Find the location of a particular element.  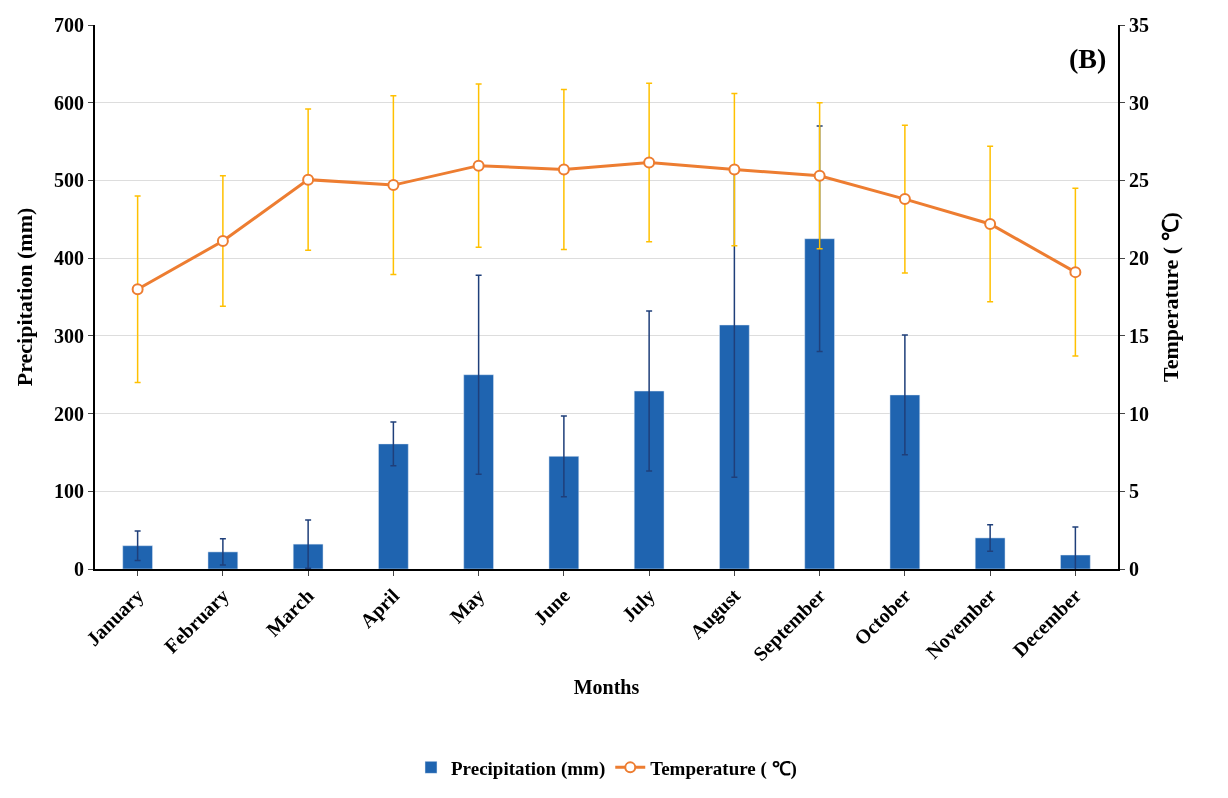

x-tick-label: May is located at coordinates (467, 606).